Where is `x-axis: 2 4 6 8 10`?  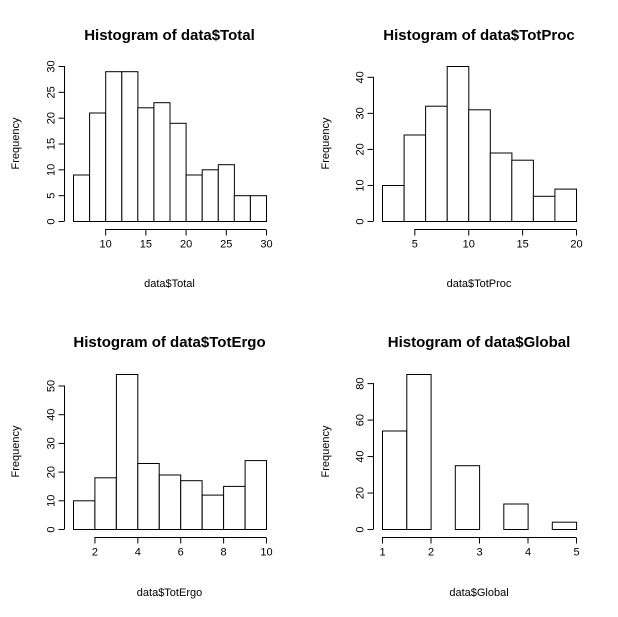
x-axis: 2 4 6 8 10 is located at coordinates (182, 548).